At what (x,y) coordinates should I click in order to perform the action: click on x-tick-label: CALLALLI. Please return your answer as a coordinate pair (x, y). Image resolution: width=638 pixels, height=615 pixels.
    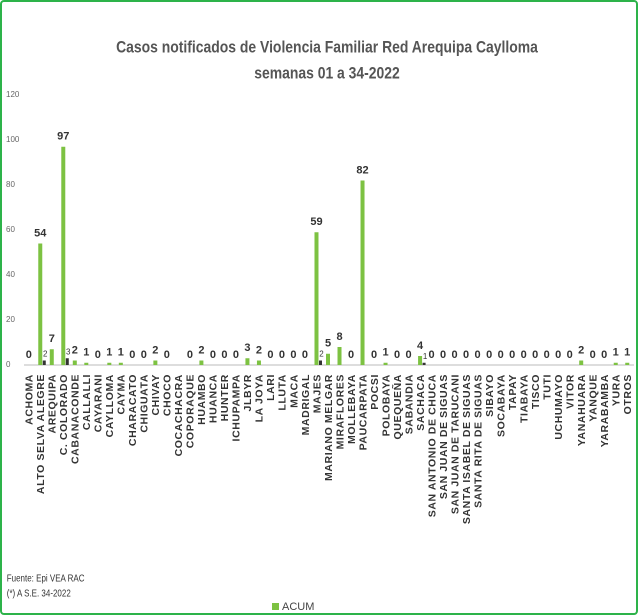
    Looking at the image, I should click on (87, 402).